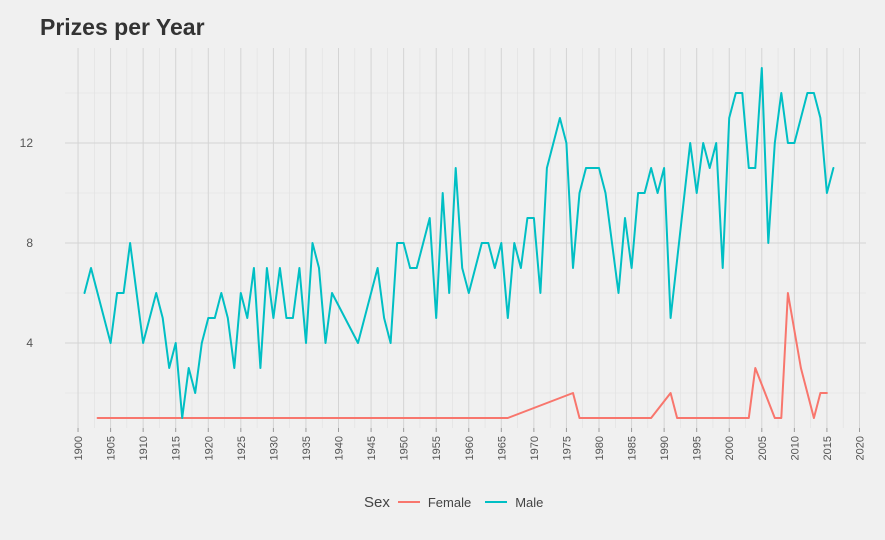  Describe the element at coordinates (242, 448) in the screenshot. I see `x-tick-label: 1925` at that location.